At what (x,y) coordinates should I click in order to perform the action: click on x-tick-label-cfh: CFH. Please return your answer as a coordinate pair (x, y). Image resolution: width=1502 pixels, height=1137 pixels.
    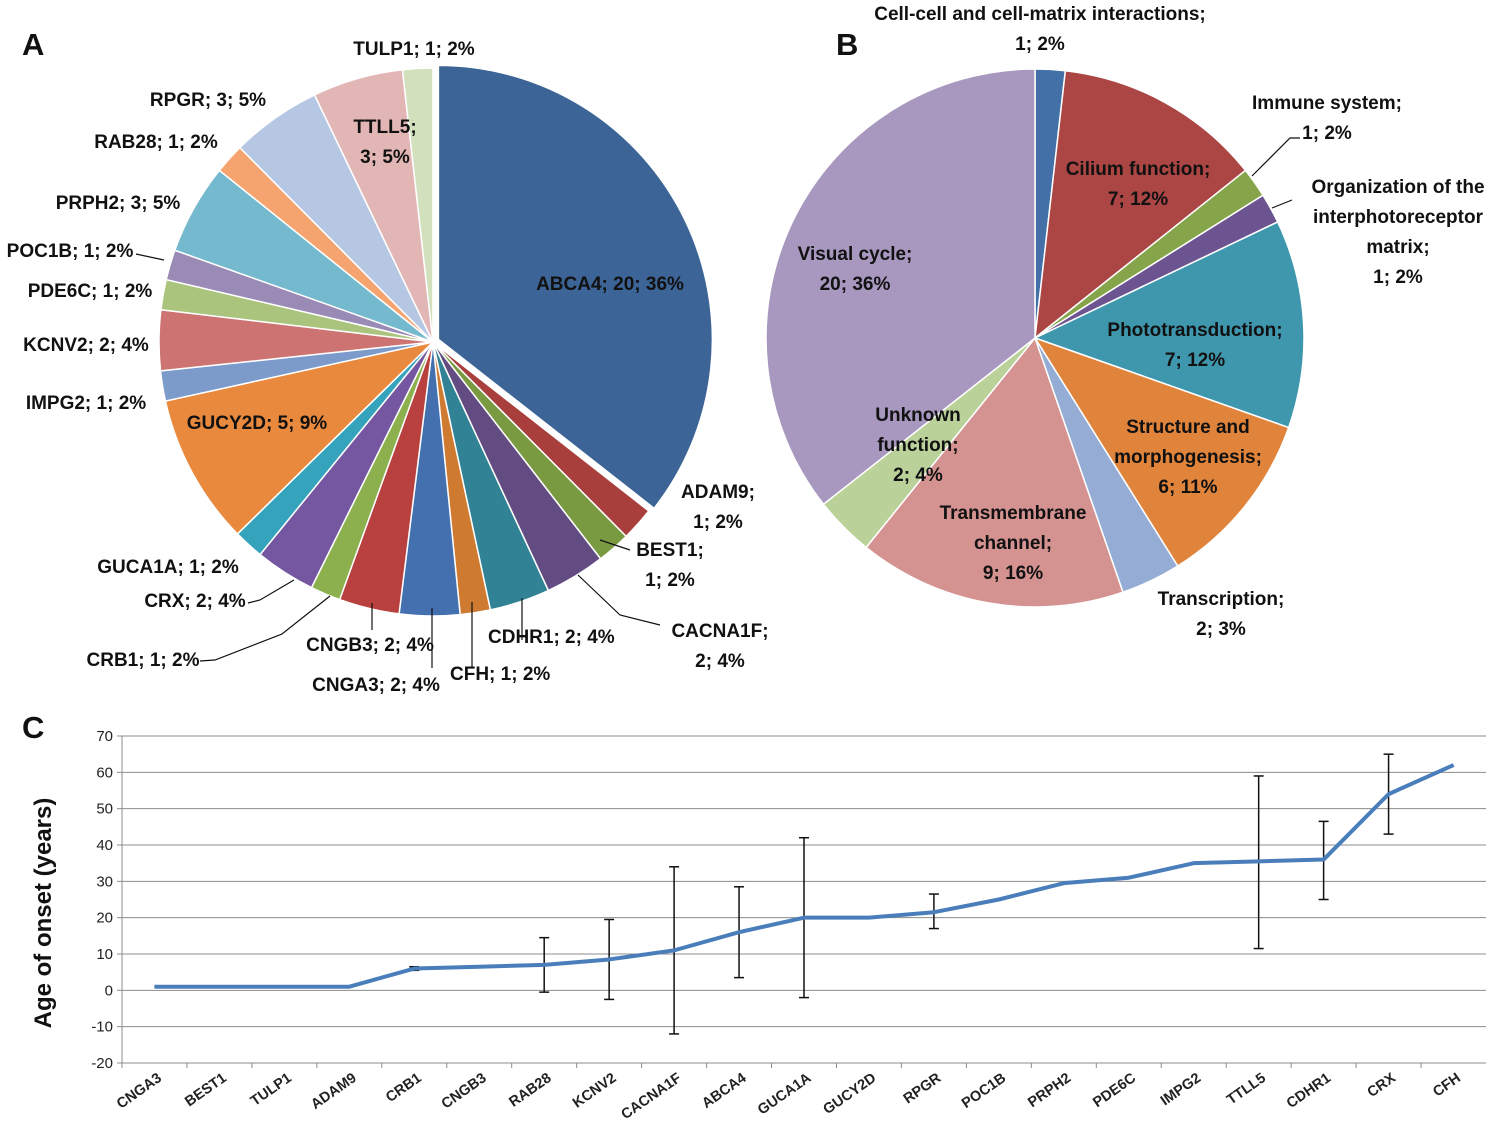
    Looking at the image, I should click on (1447, 1085).